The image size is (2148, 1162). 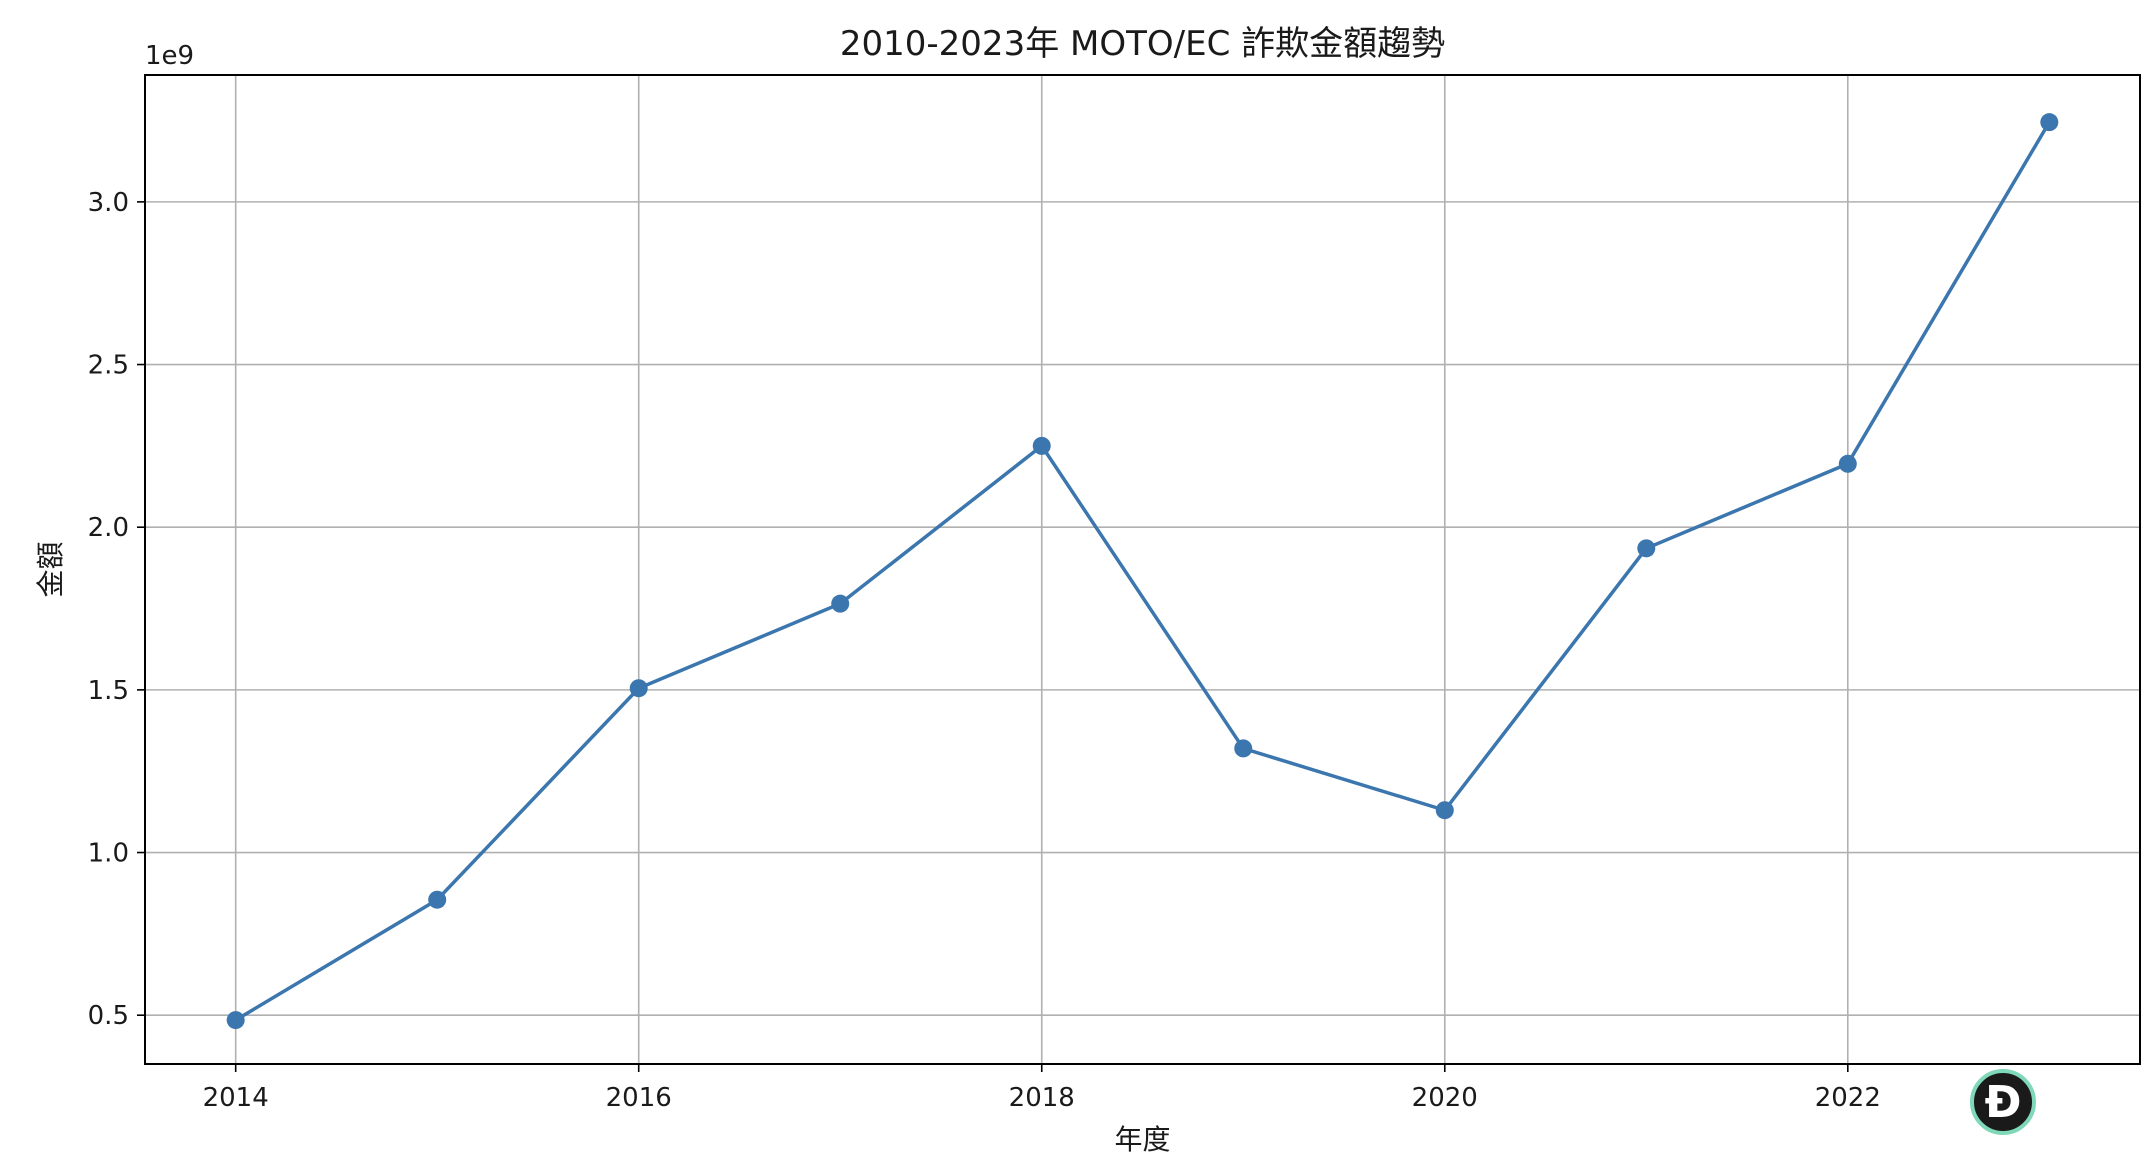 What do you see at coordinates (1142, 1139) in the screenshot?
I see `x-axis-label: 年度` at bounding box center [1142, 1139].